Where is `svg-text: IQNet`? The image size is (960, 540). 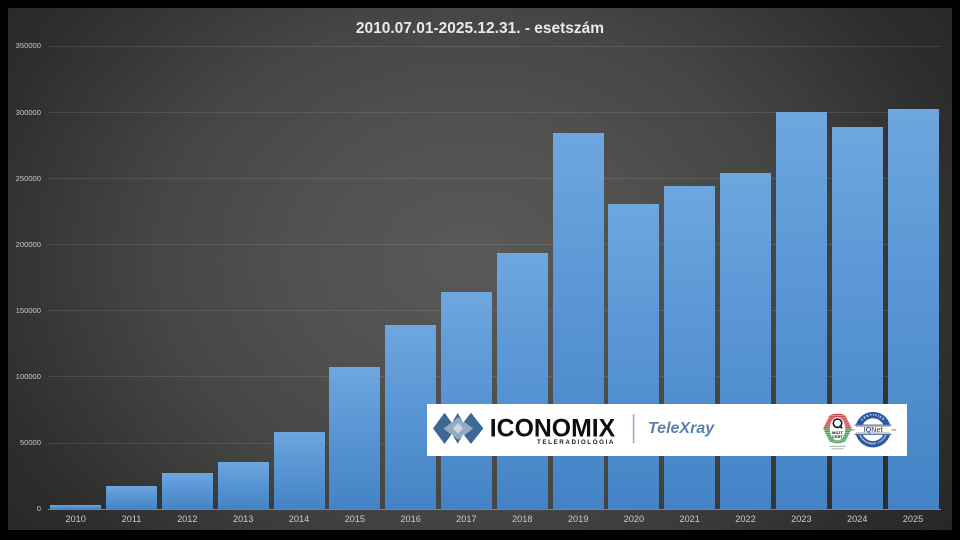
svg-text: IQNet is located at coordinates (873, 429).